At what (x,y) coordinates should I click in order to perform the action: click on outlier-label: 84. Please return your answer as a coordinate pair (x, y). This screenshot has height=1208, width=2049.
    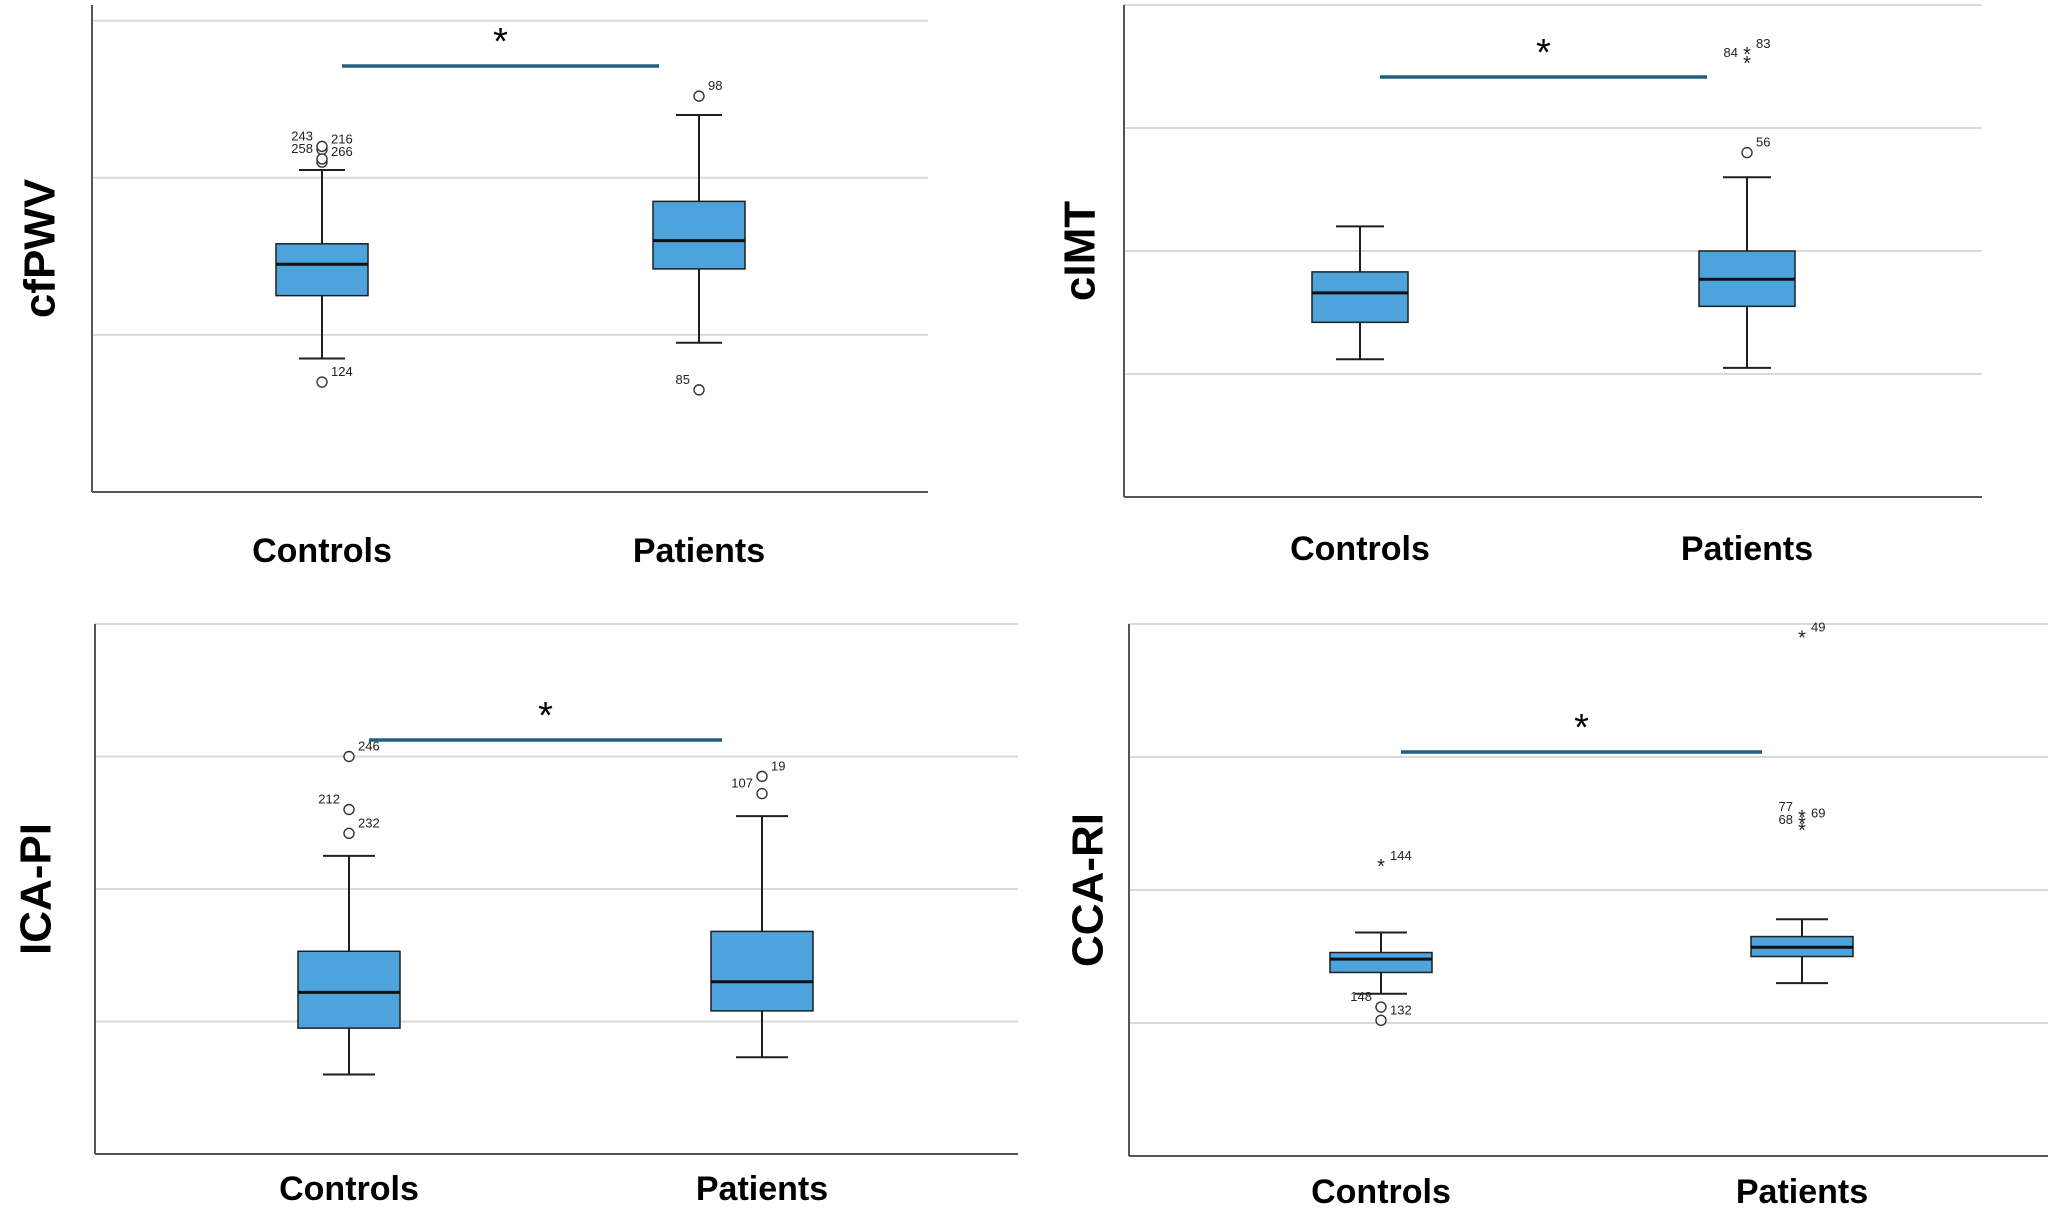
    Looking at the image, I should click on (1731, 52).